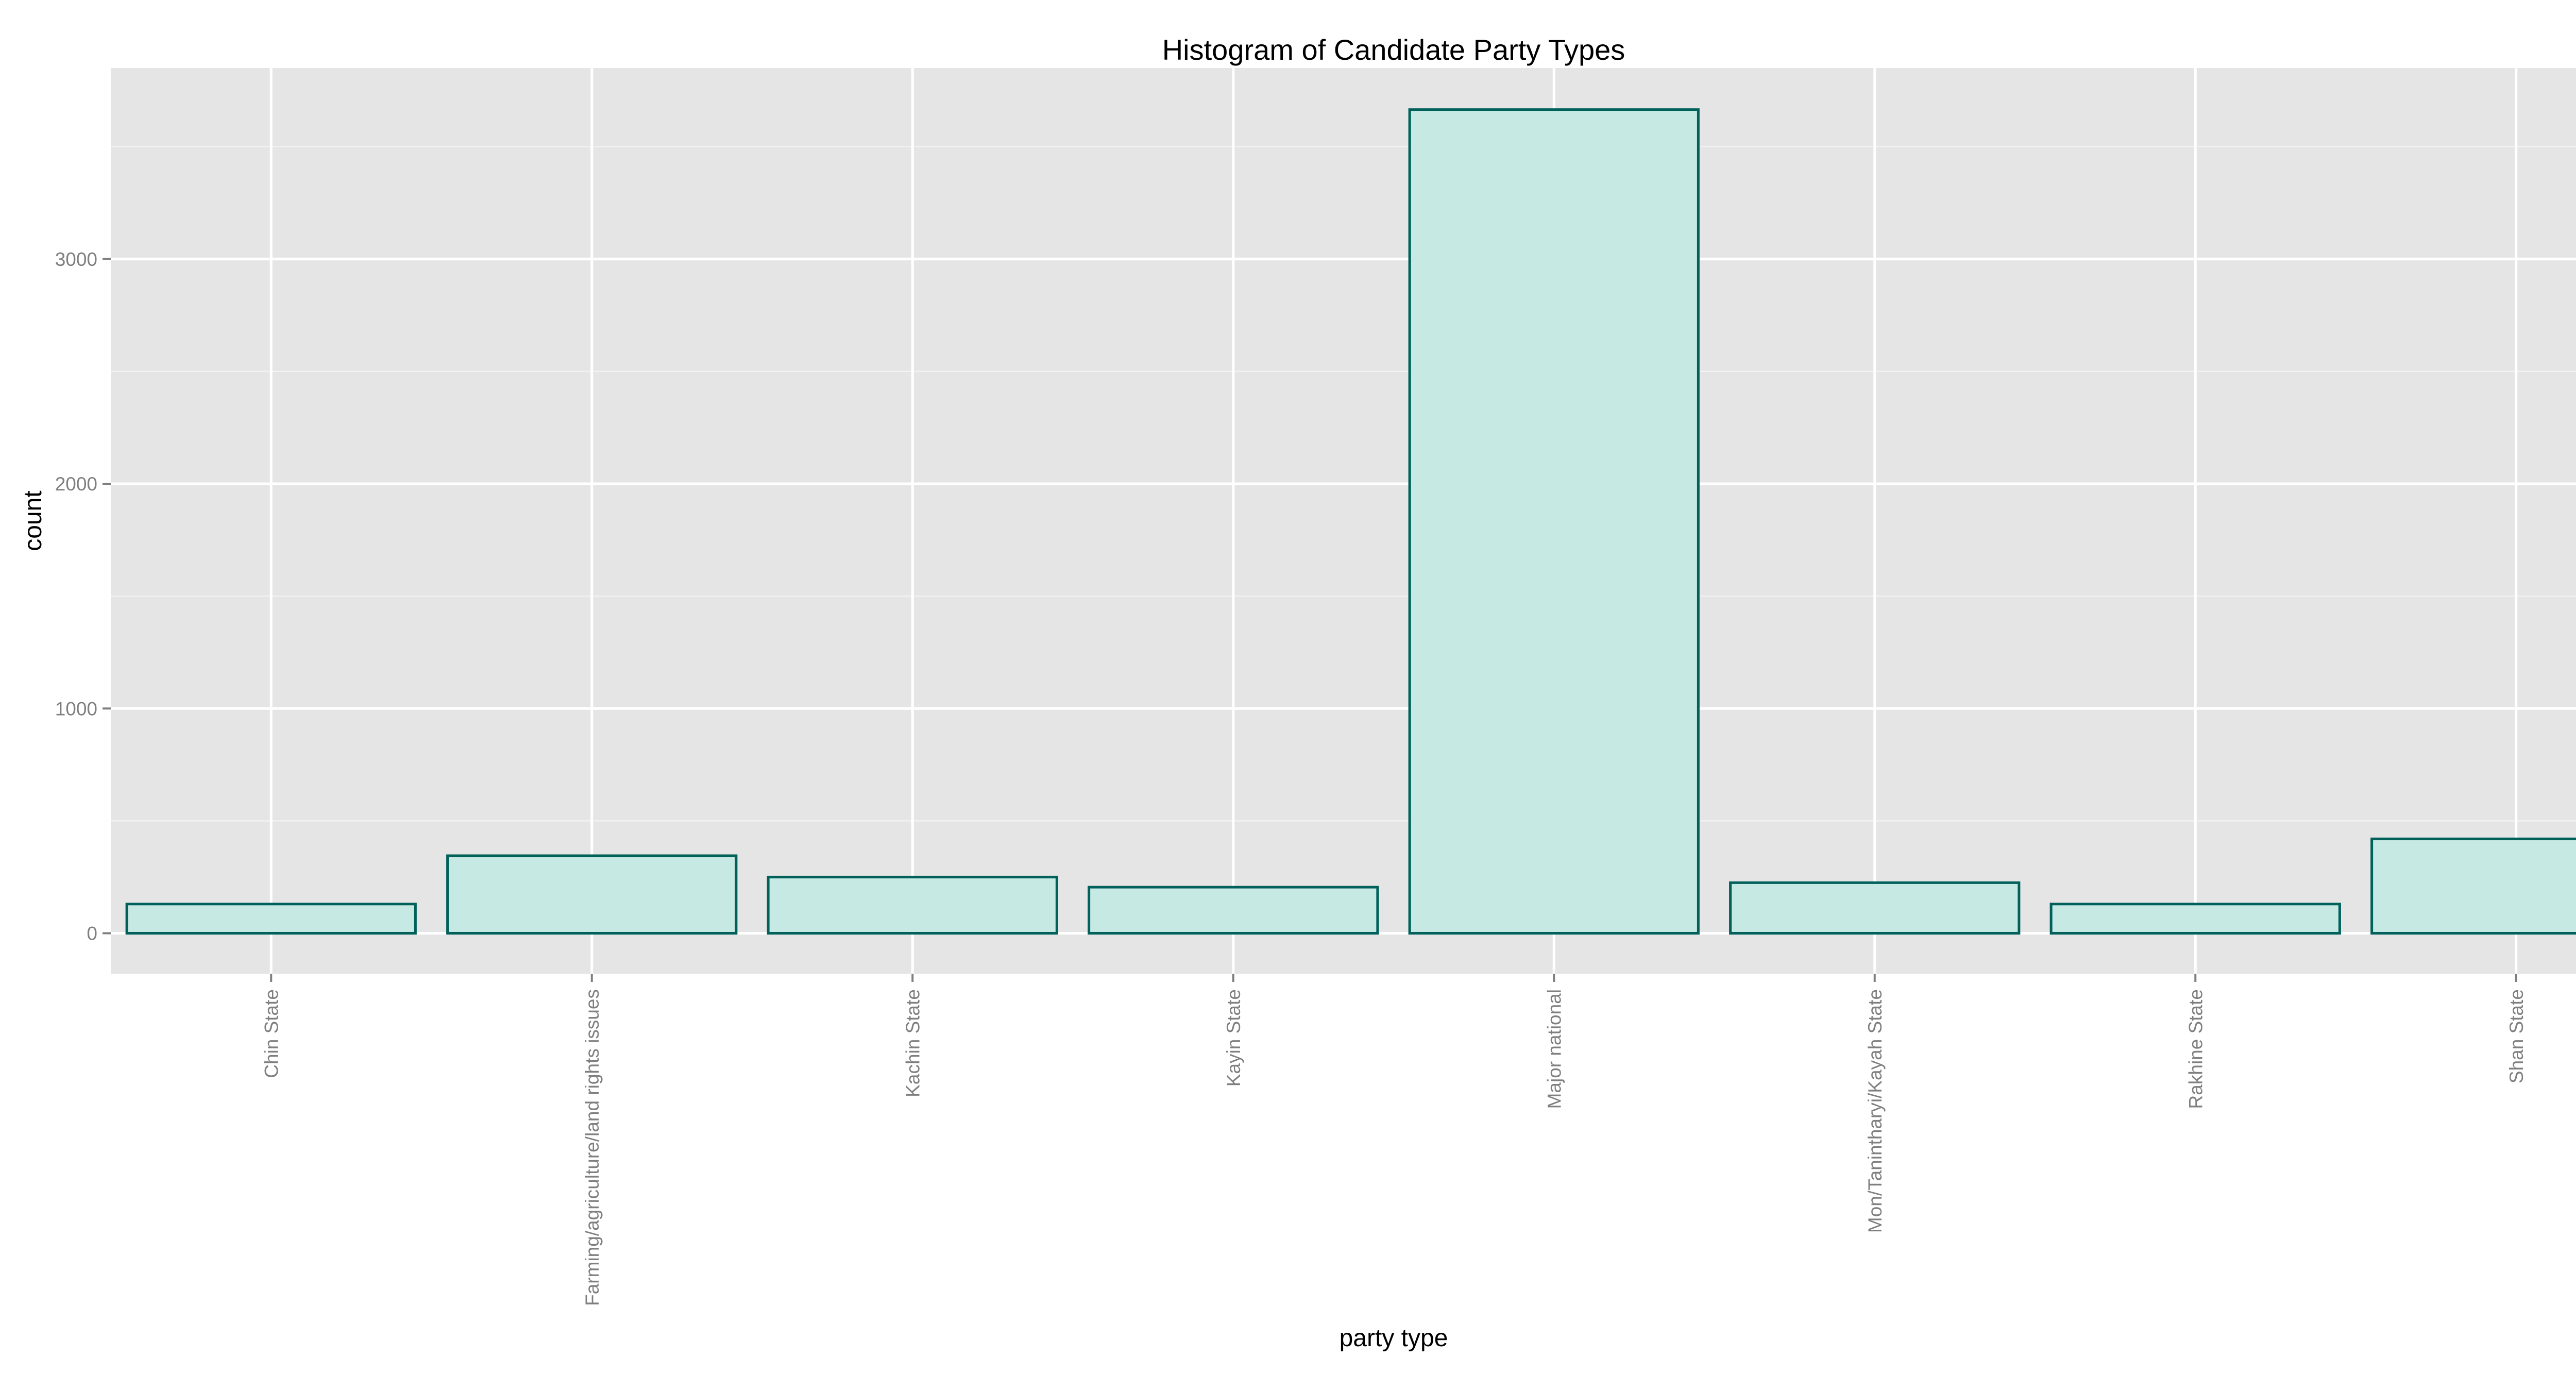 This screenshot has height=1374, width=2576. What do you see at coordinates (76, 708) in the screenshot?
I see `y-tick-label: 1000` at bounding box center [76, 708].